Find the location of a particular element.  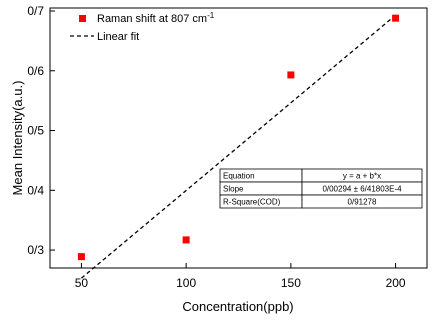

fit-table-value: 0/91278 is located at coordinates (362, 202).